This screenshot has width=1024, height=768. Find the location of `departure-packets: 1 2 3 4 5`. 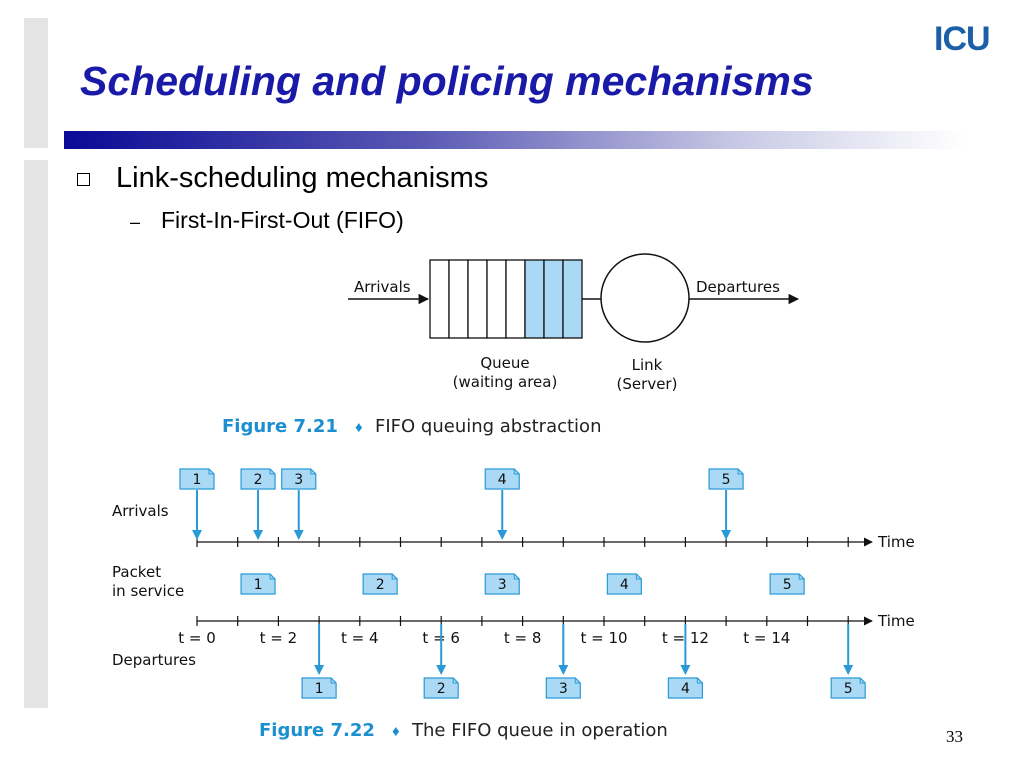

departure-packets: 1 2 3 4 5 is located at coordinates (583, 661).